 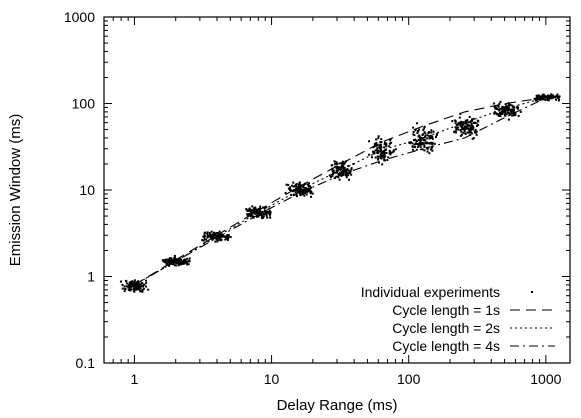 I want to click on x-tick-label: 1000, so click(x=545, y=379).